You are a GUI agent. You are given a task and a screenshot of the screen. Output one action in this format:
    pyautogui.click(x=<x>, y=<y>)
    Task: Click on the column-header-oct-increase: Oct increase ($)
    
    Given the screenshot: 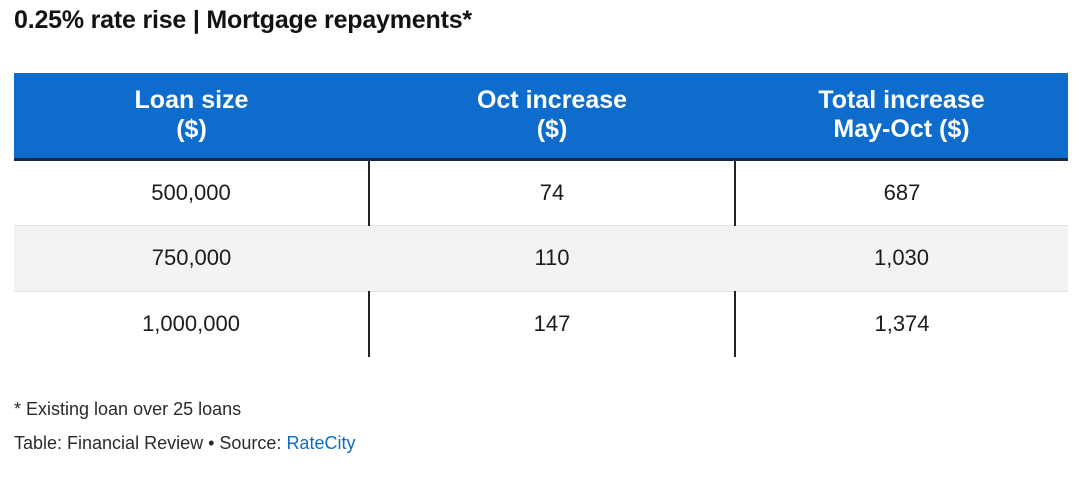 What is the action you would take?
    pyautogui.click(x=552, y=117)
    